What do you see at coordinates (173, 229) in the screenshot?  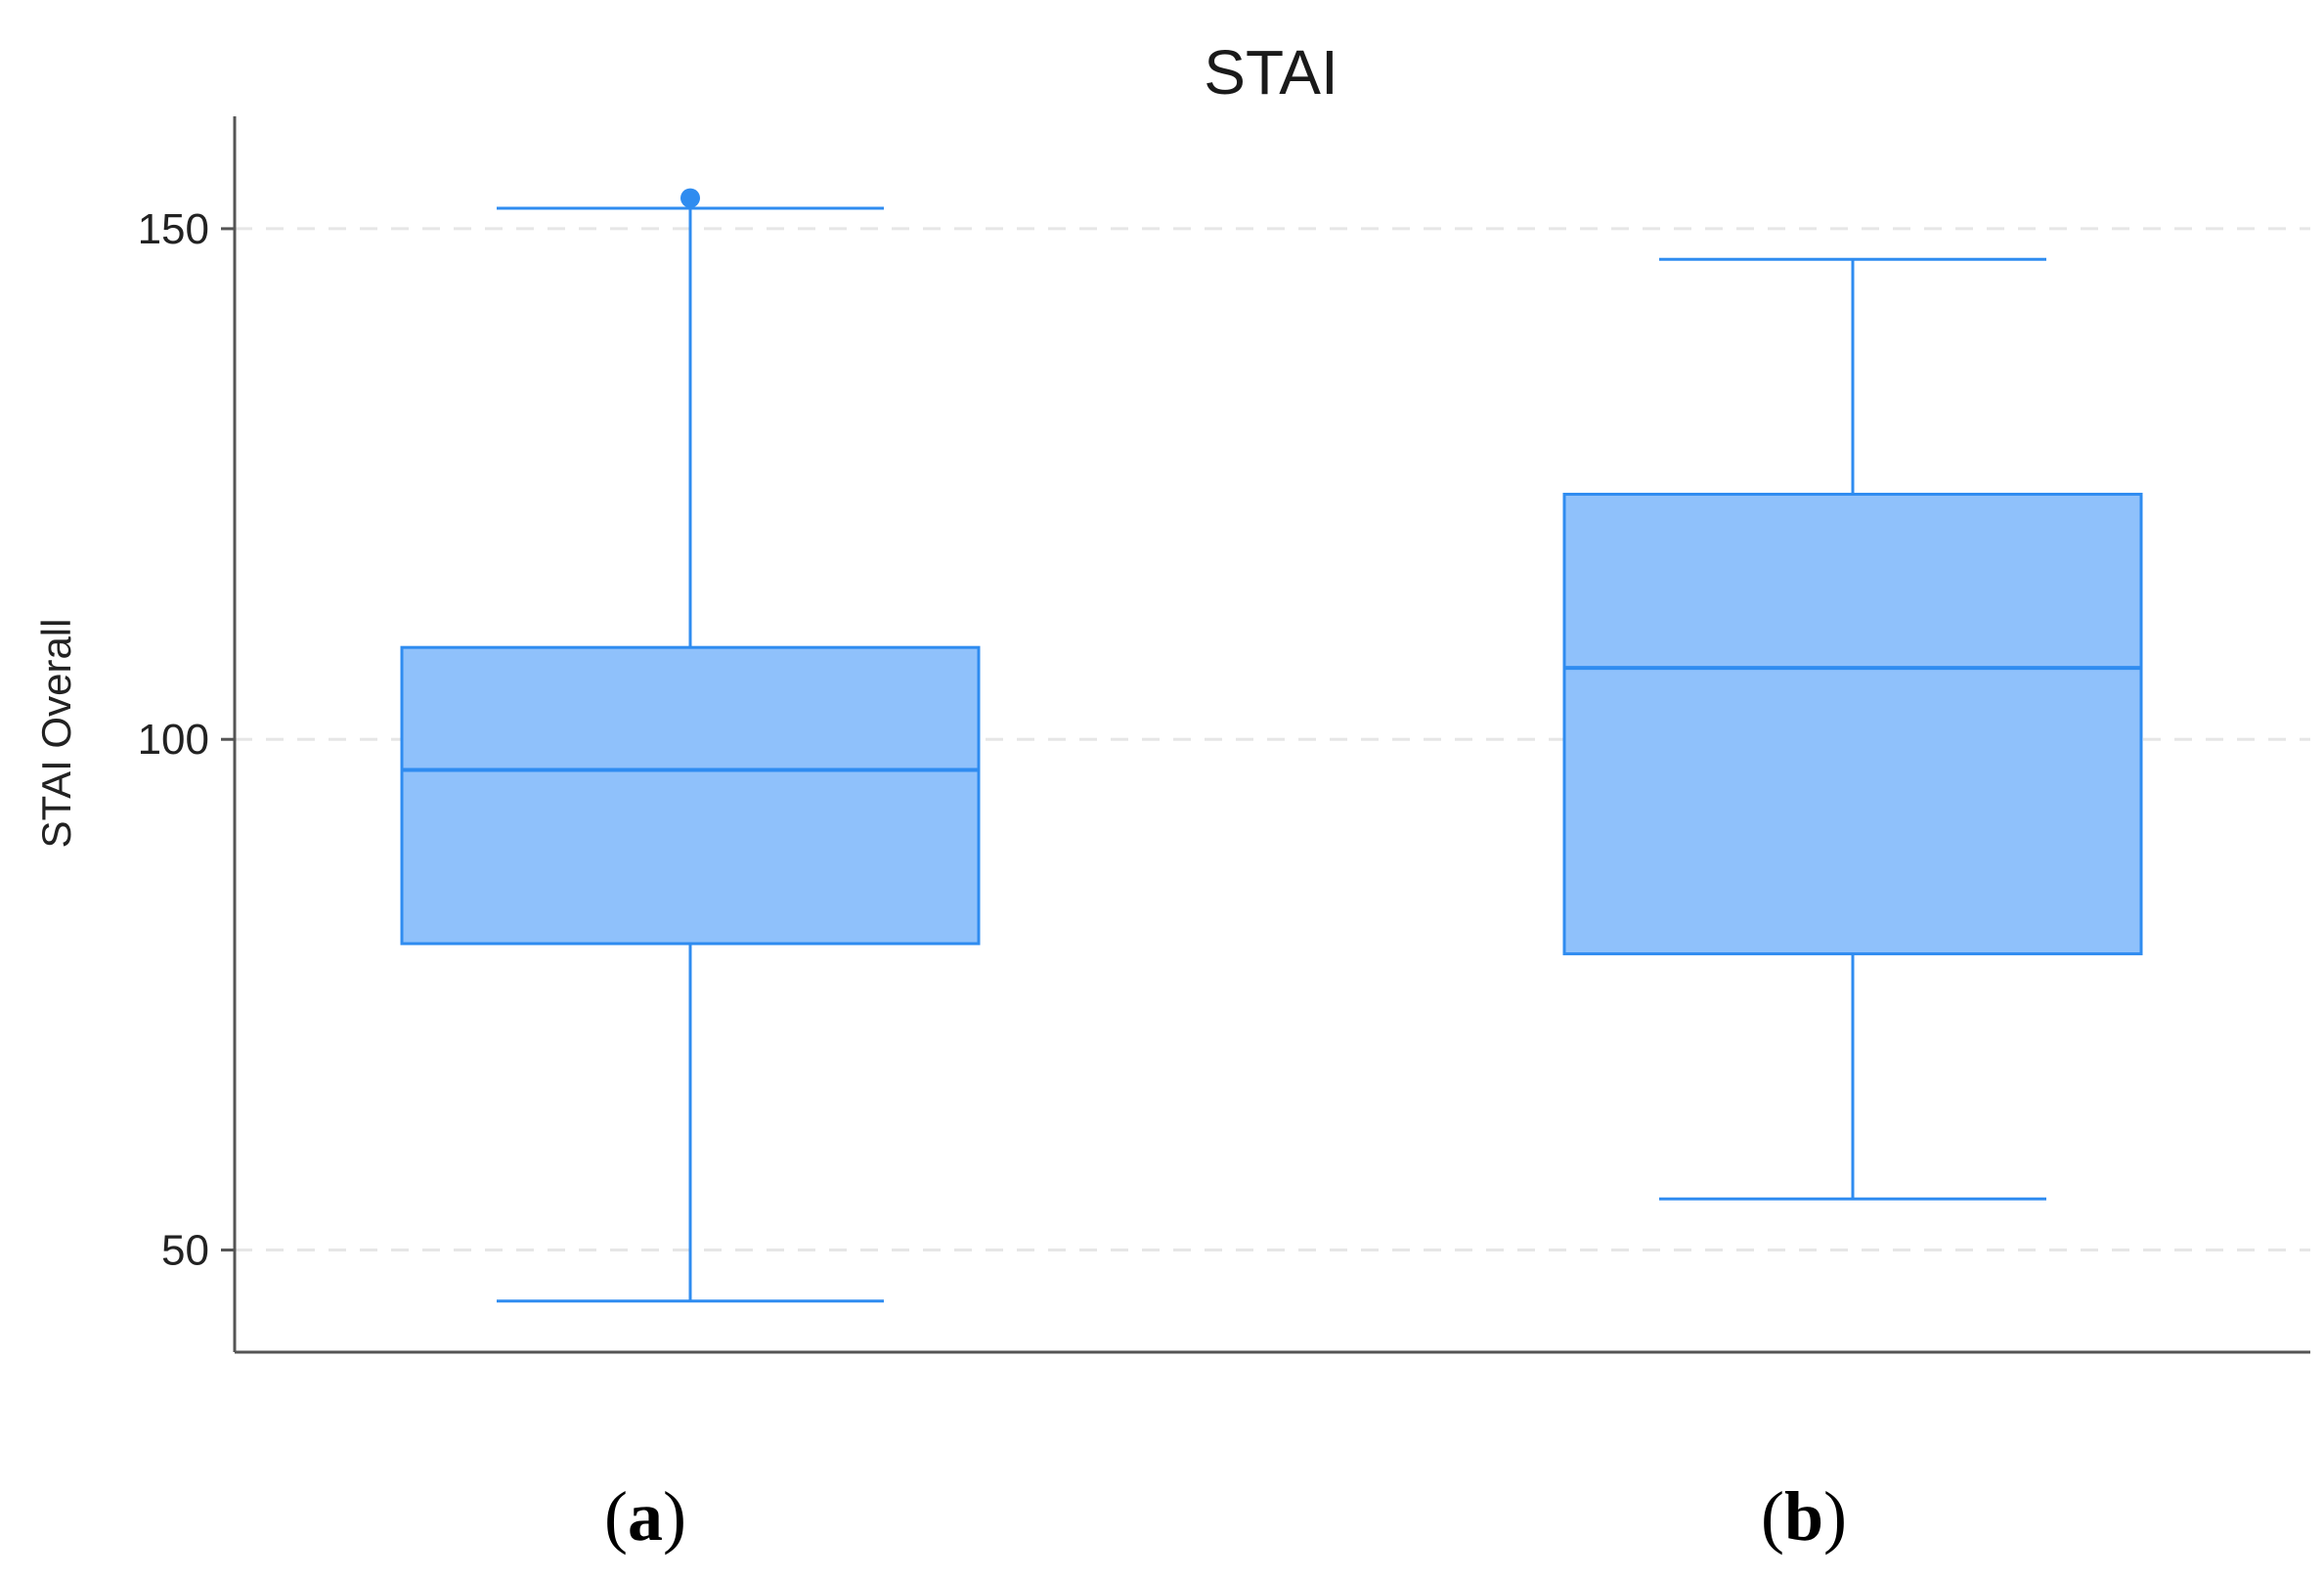 I see `y-tick-label-150: 150` at bounding box center [173, 229].